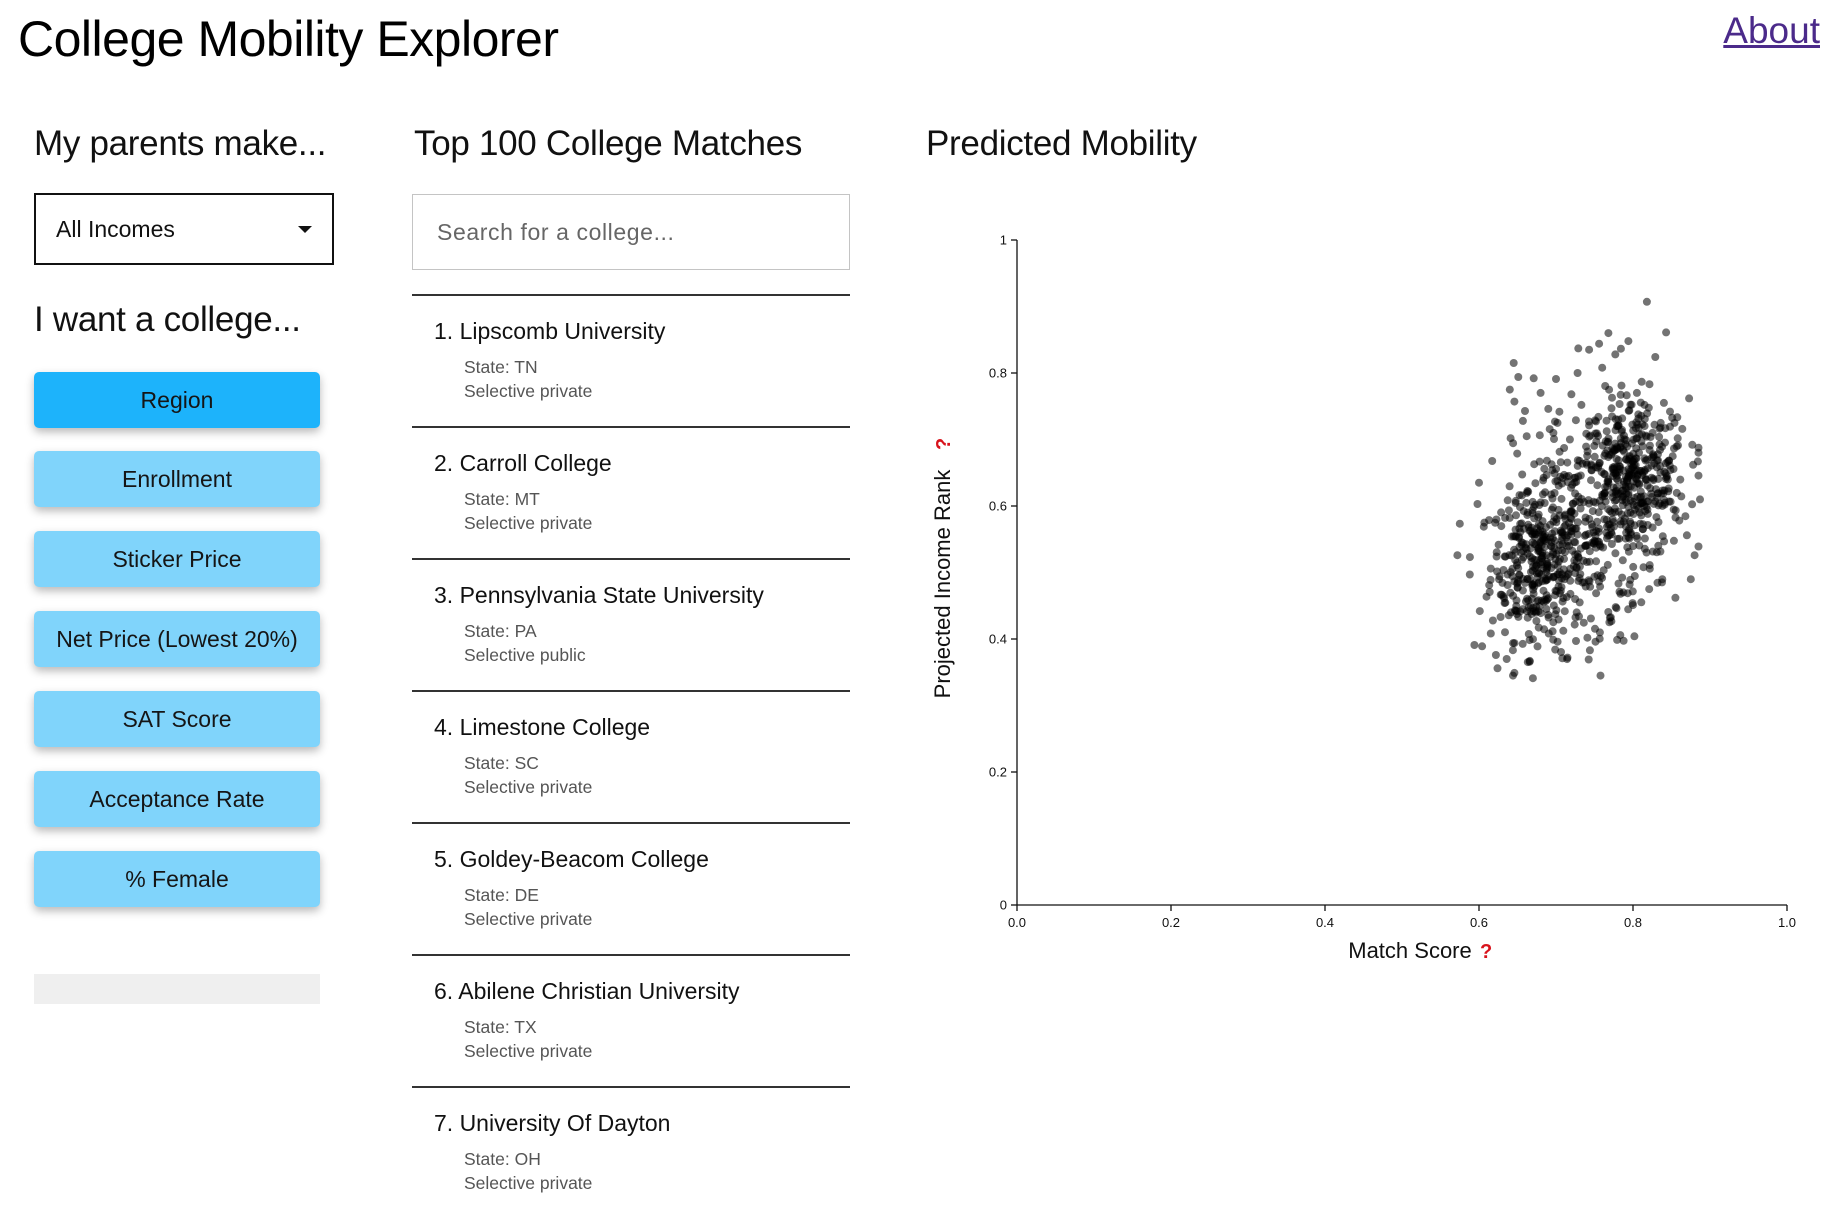 The height and width of the screenshot is (1218, 1838). What do you see at coordinates (942, 584) in the screenshot?
I see `y-axis-label: Projected Income Rank` at bounding box center [942, 584].